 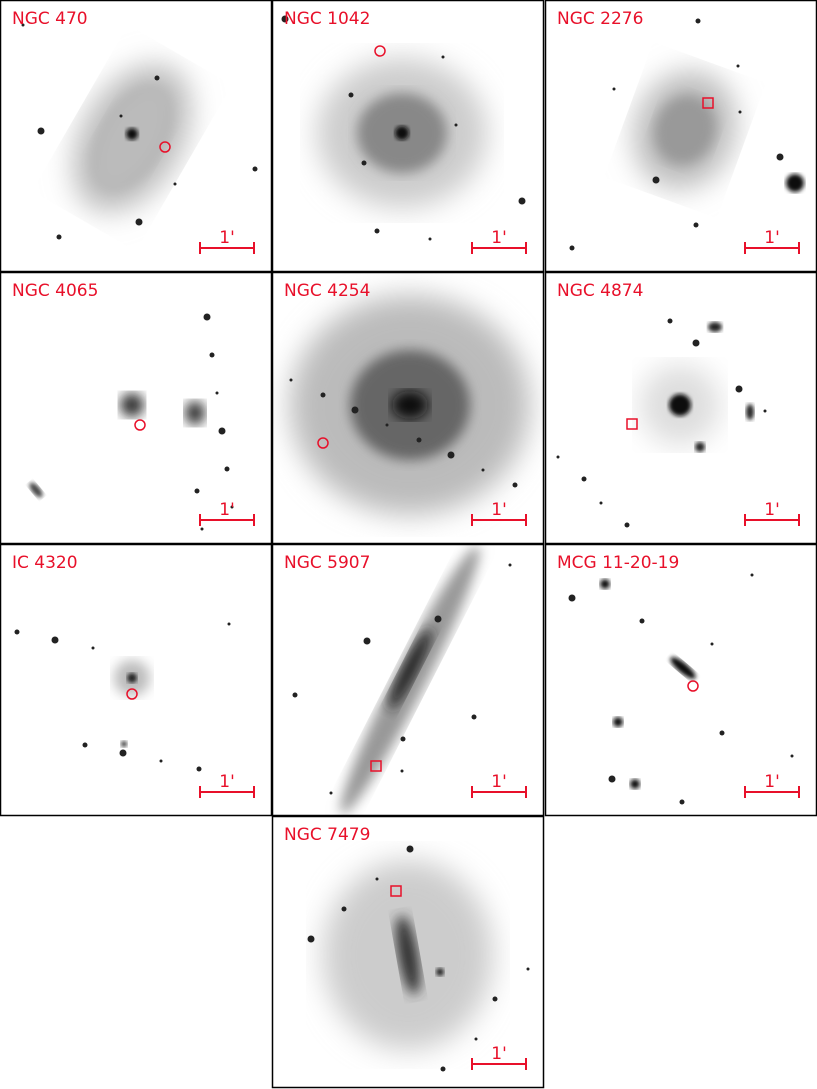 I want to click on galaxy-name: NGC 4874, so click(x=600, y=291).